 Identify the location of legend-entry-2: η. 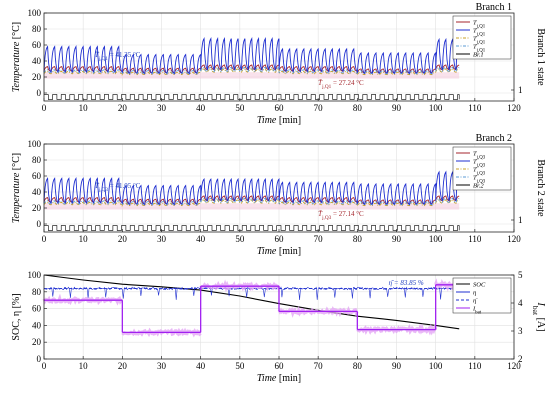
(474, 292).